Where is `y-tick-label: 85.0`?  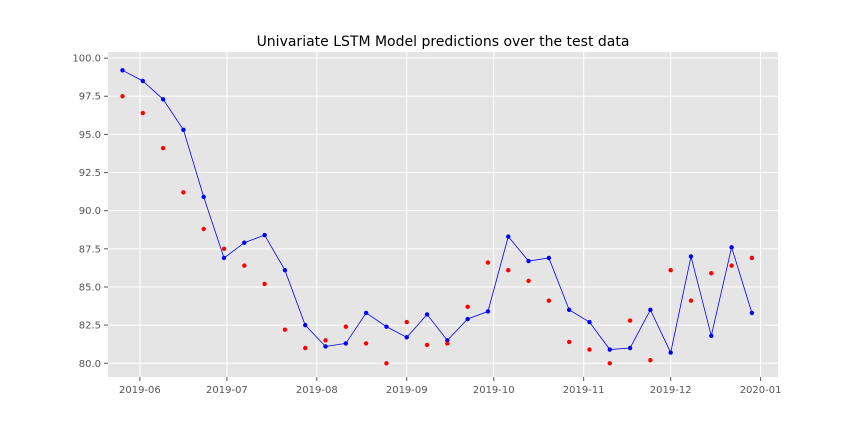
y-tick-label: 85.0 is located at coordinates (90, 287).